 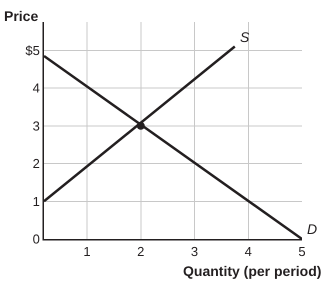 What do you see at coordinates (36, 126) in the screenshot?
I see `y-tick-label: 3` at bounding box center [36, 126].